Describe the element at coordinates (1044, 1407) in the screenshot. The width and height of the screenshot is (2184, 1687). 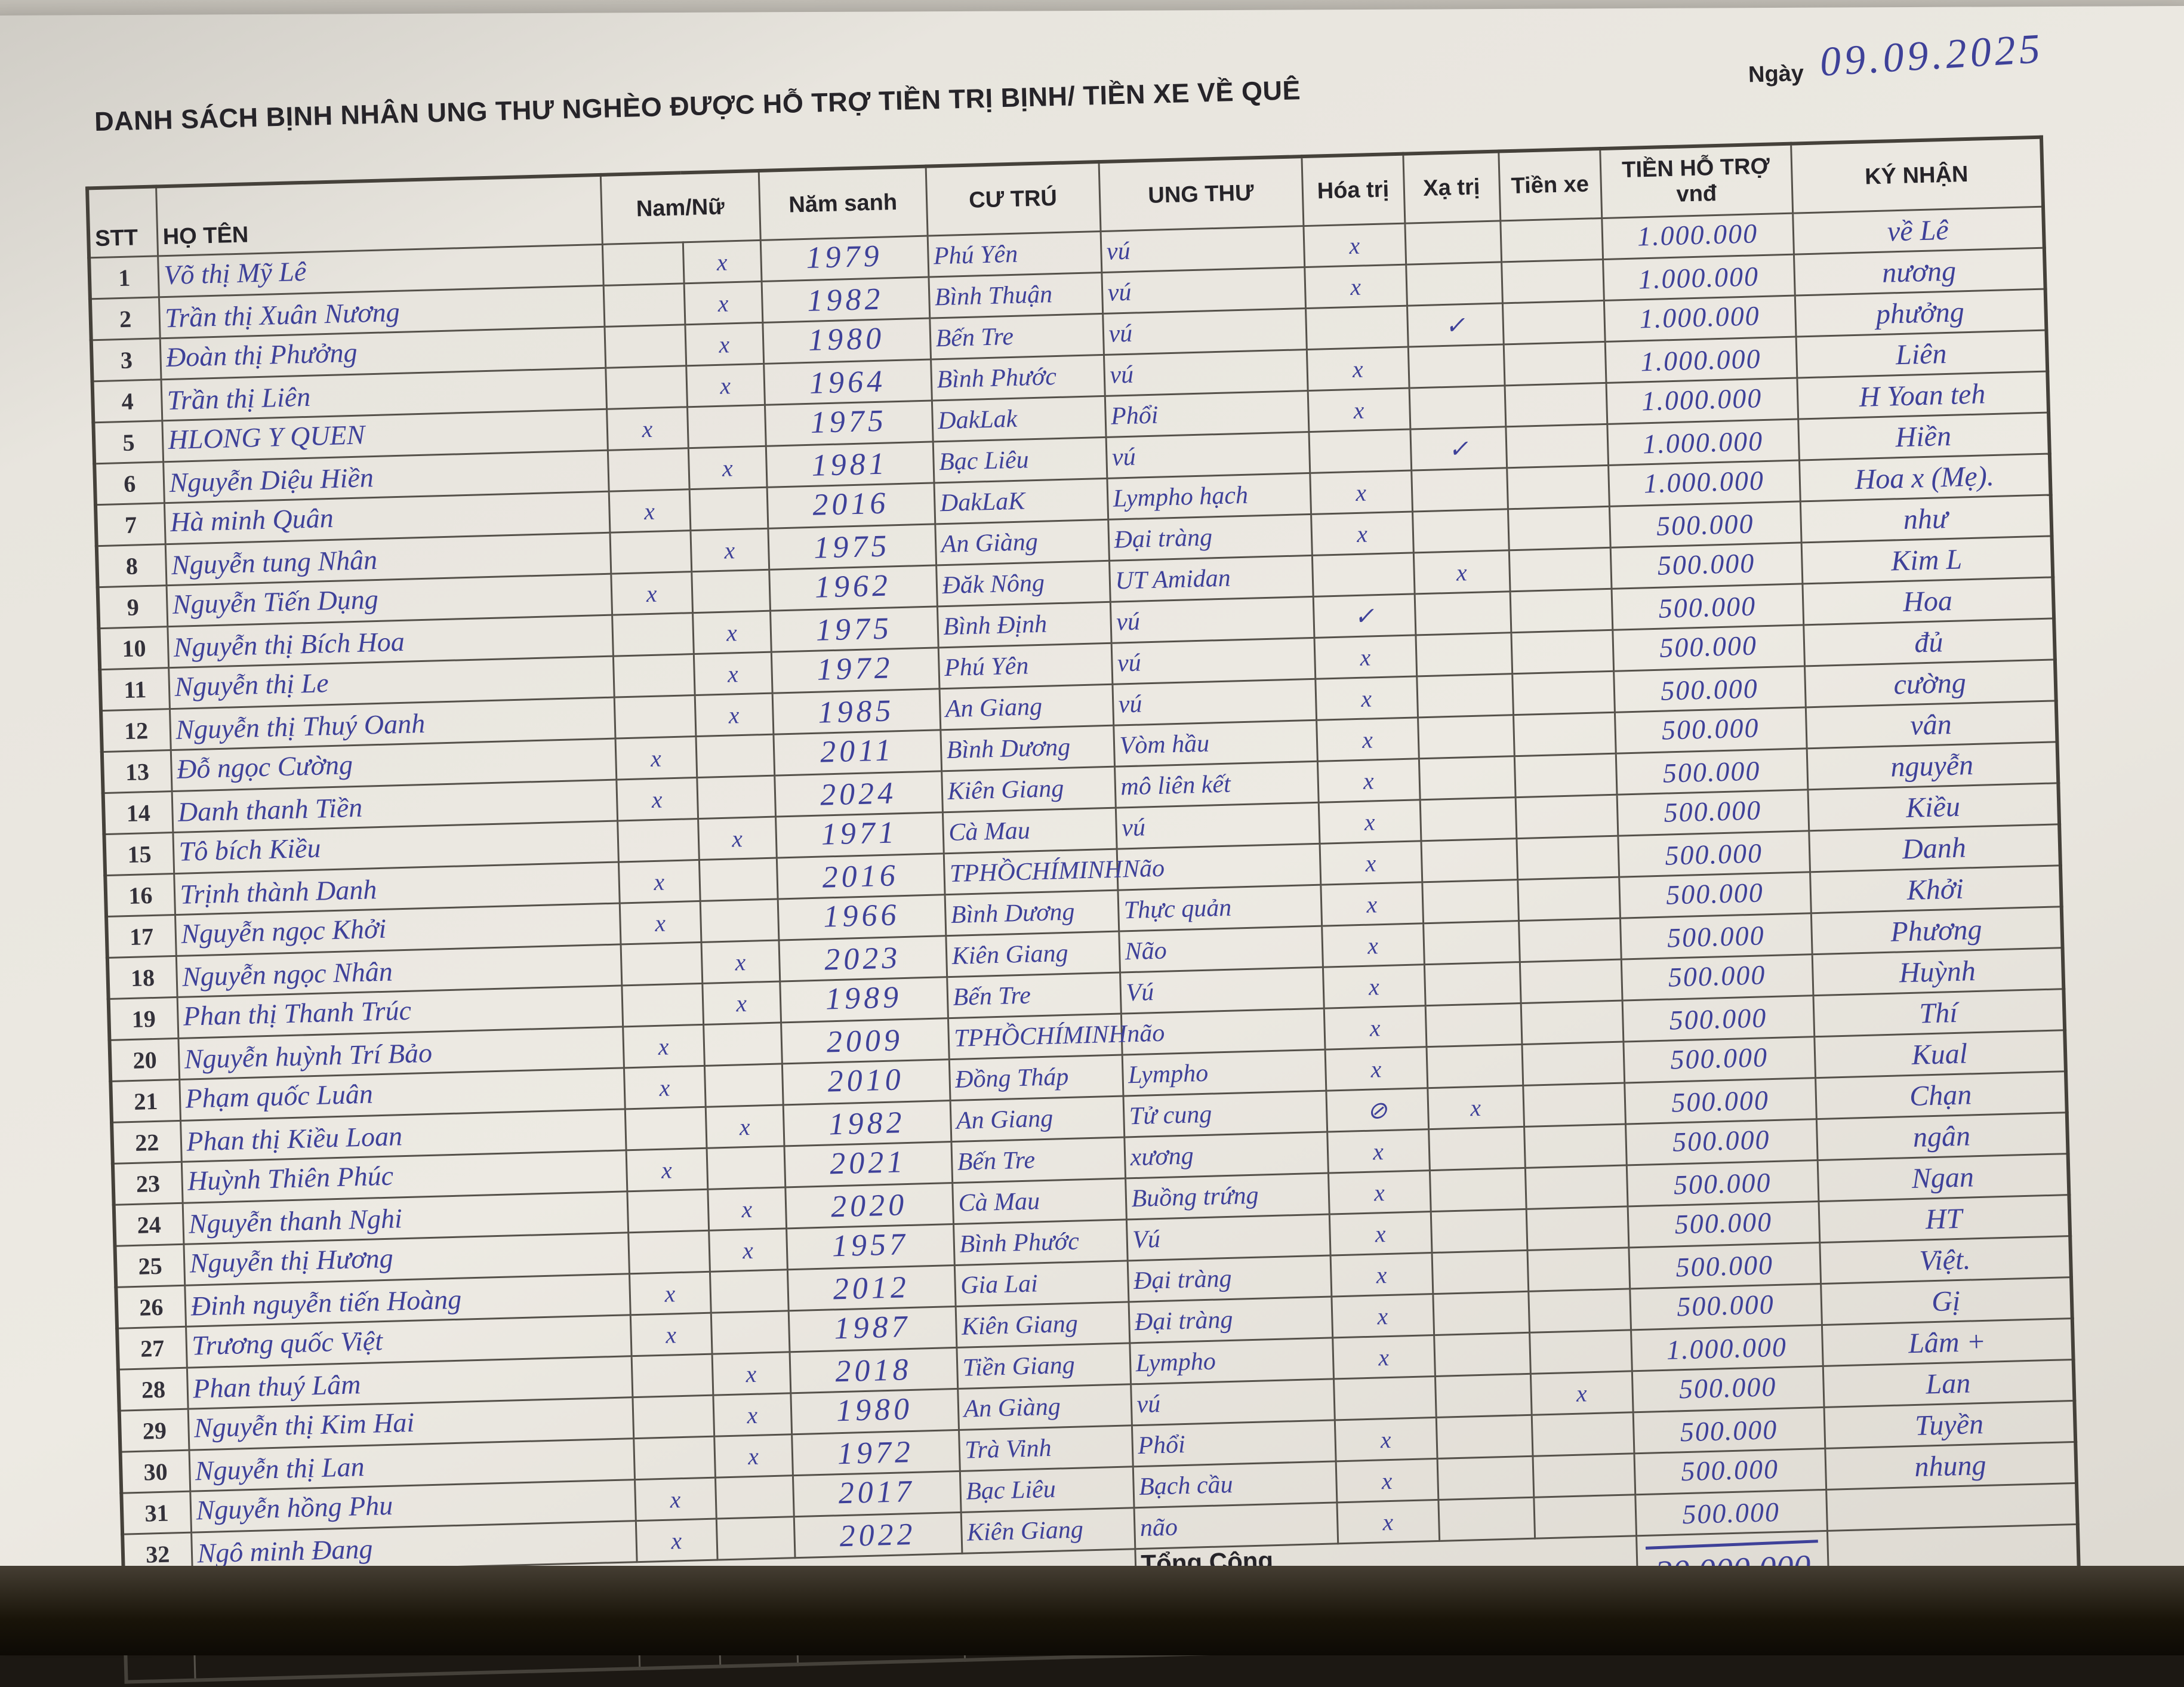
I see `cell-residence: An Giàng` at that location.